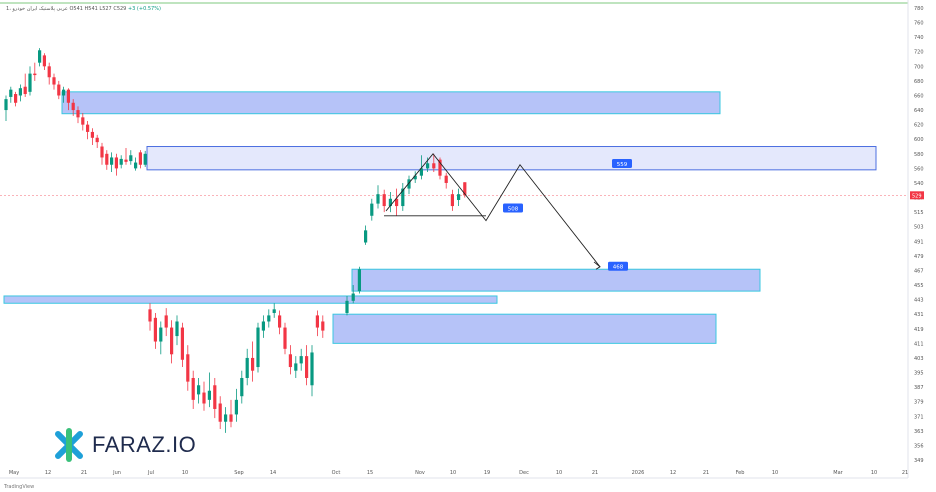 This screenshot has height=492, width=936. I want to click on price-tick-label: 560, so click(919, 169).